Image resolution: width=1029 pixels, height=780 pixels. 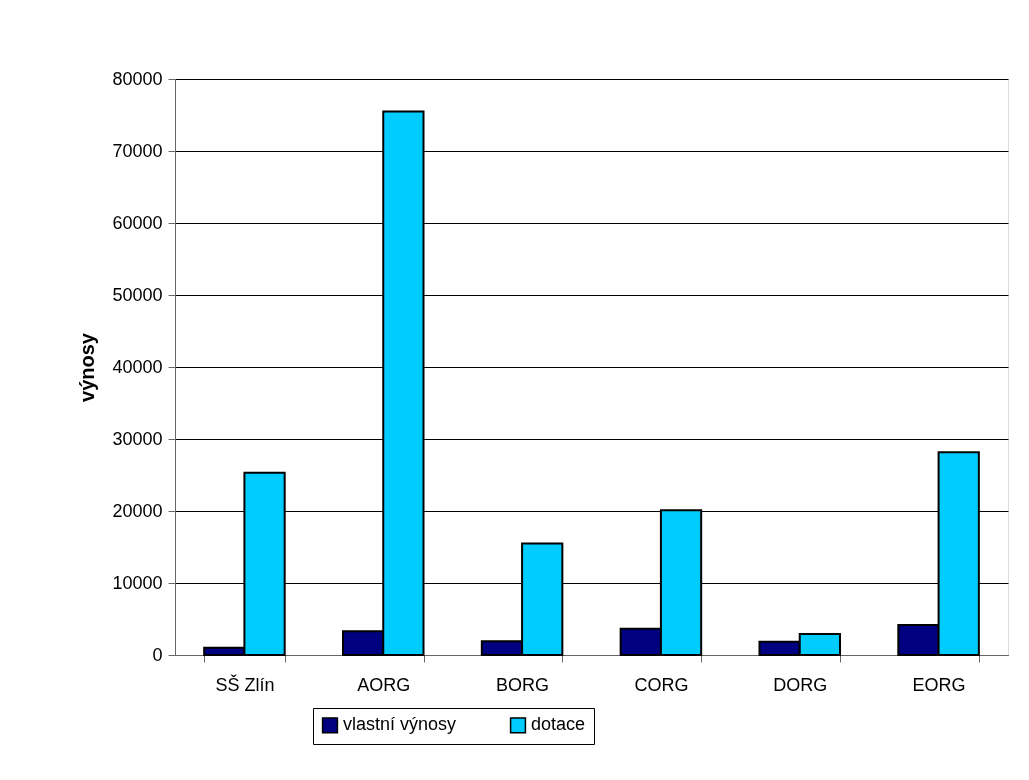 What do you see at coordinates (800, 684) in the screenshot?
I see `x-tick-label: DORG` at bounding box center [800, 684].